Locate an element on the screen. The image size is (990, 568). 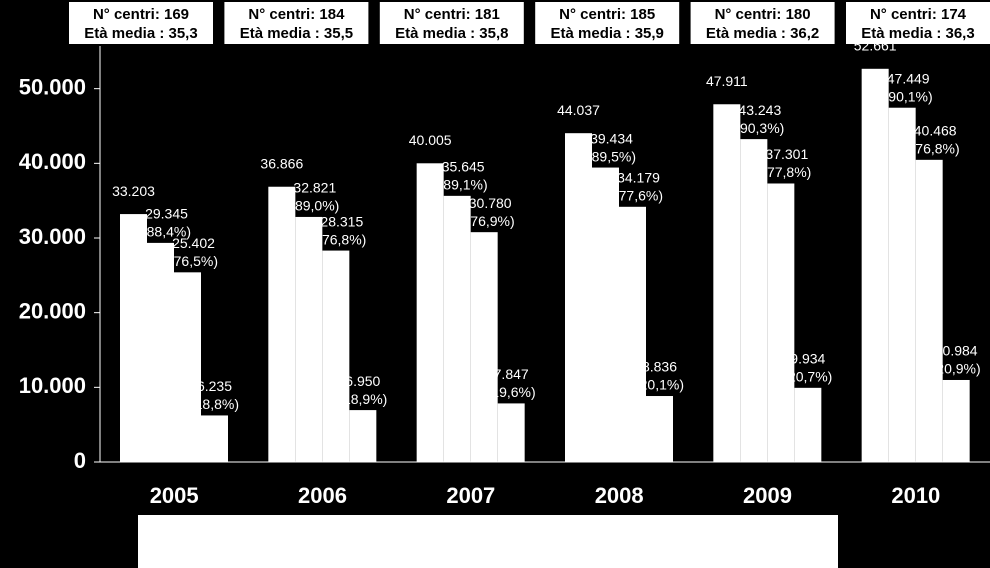
data-label: 35.645 is located at coordinates (463, 167).